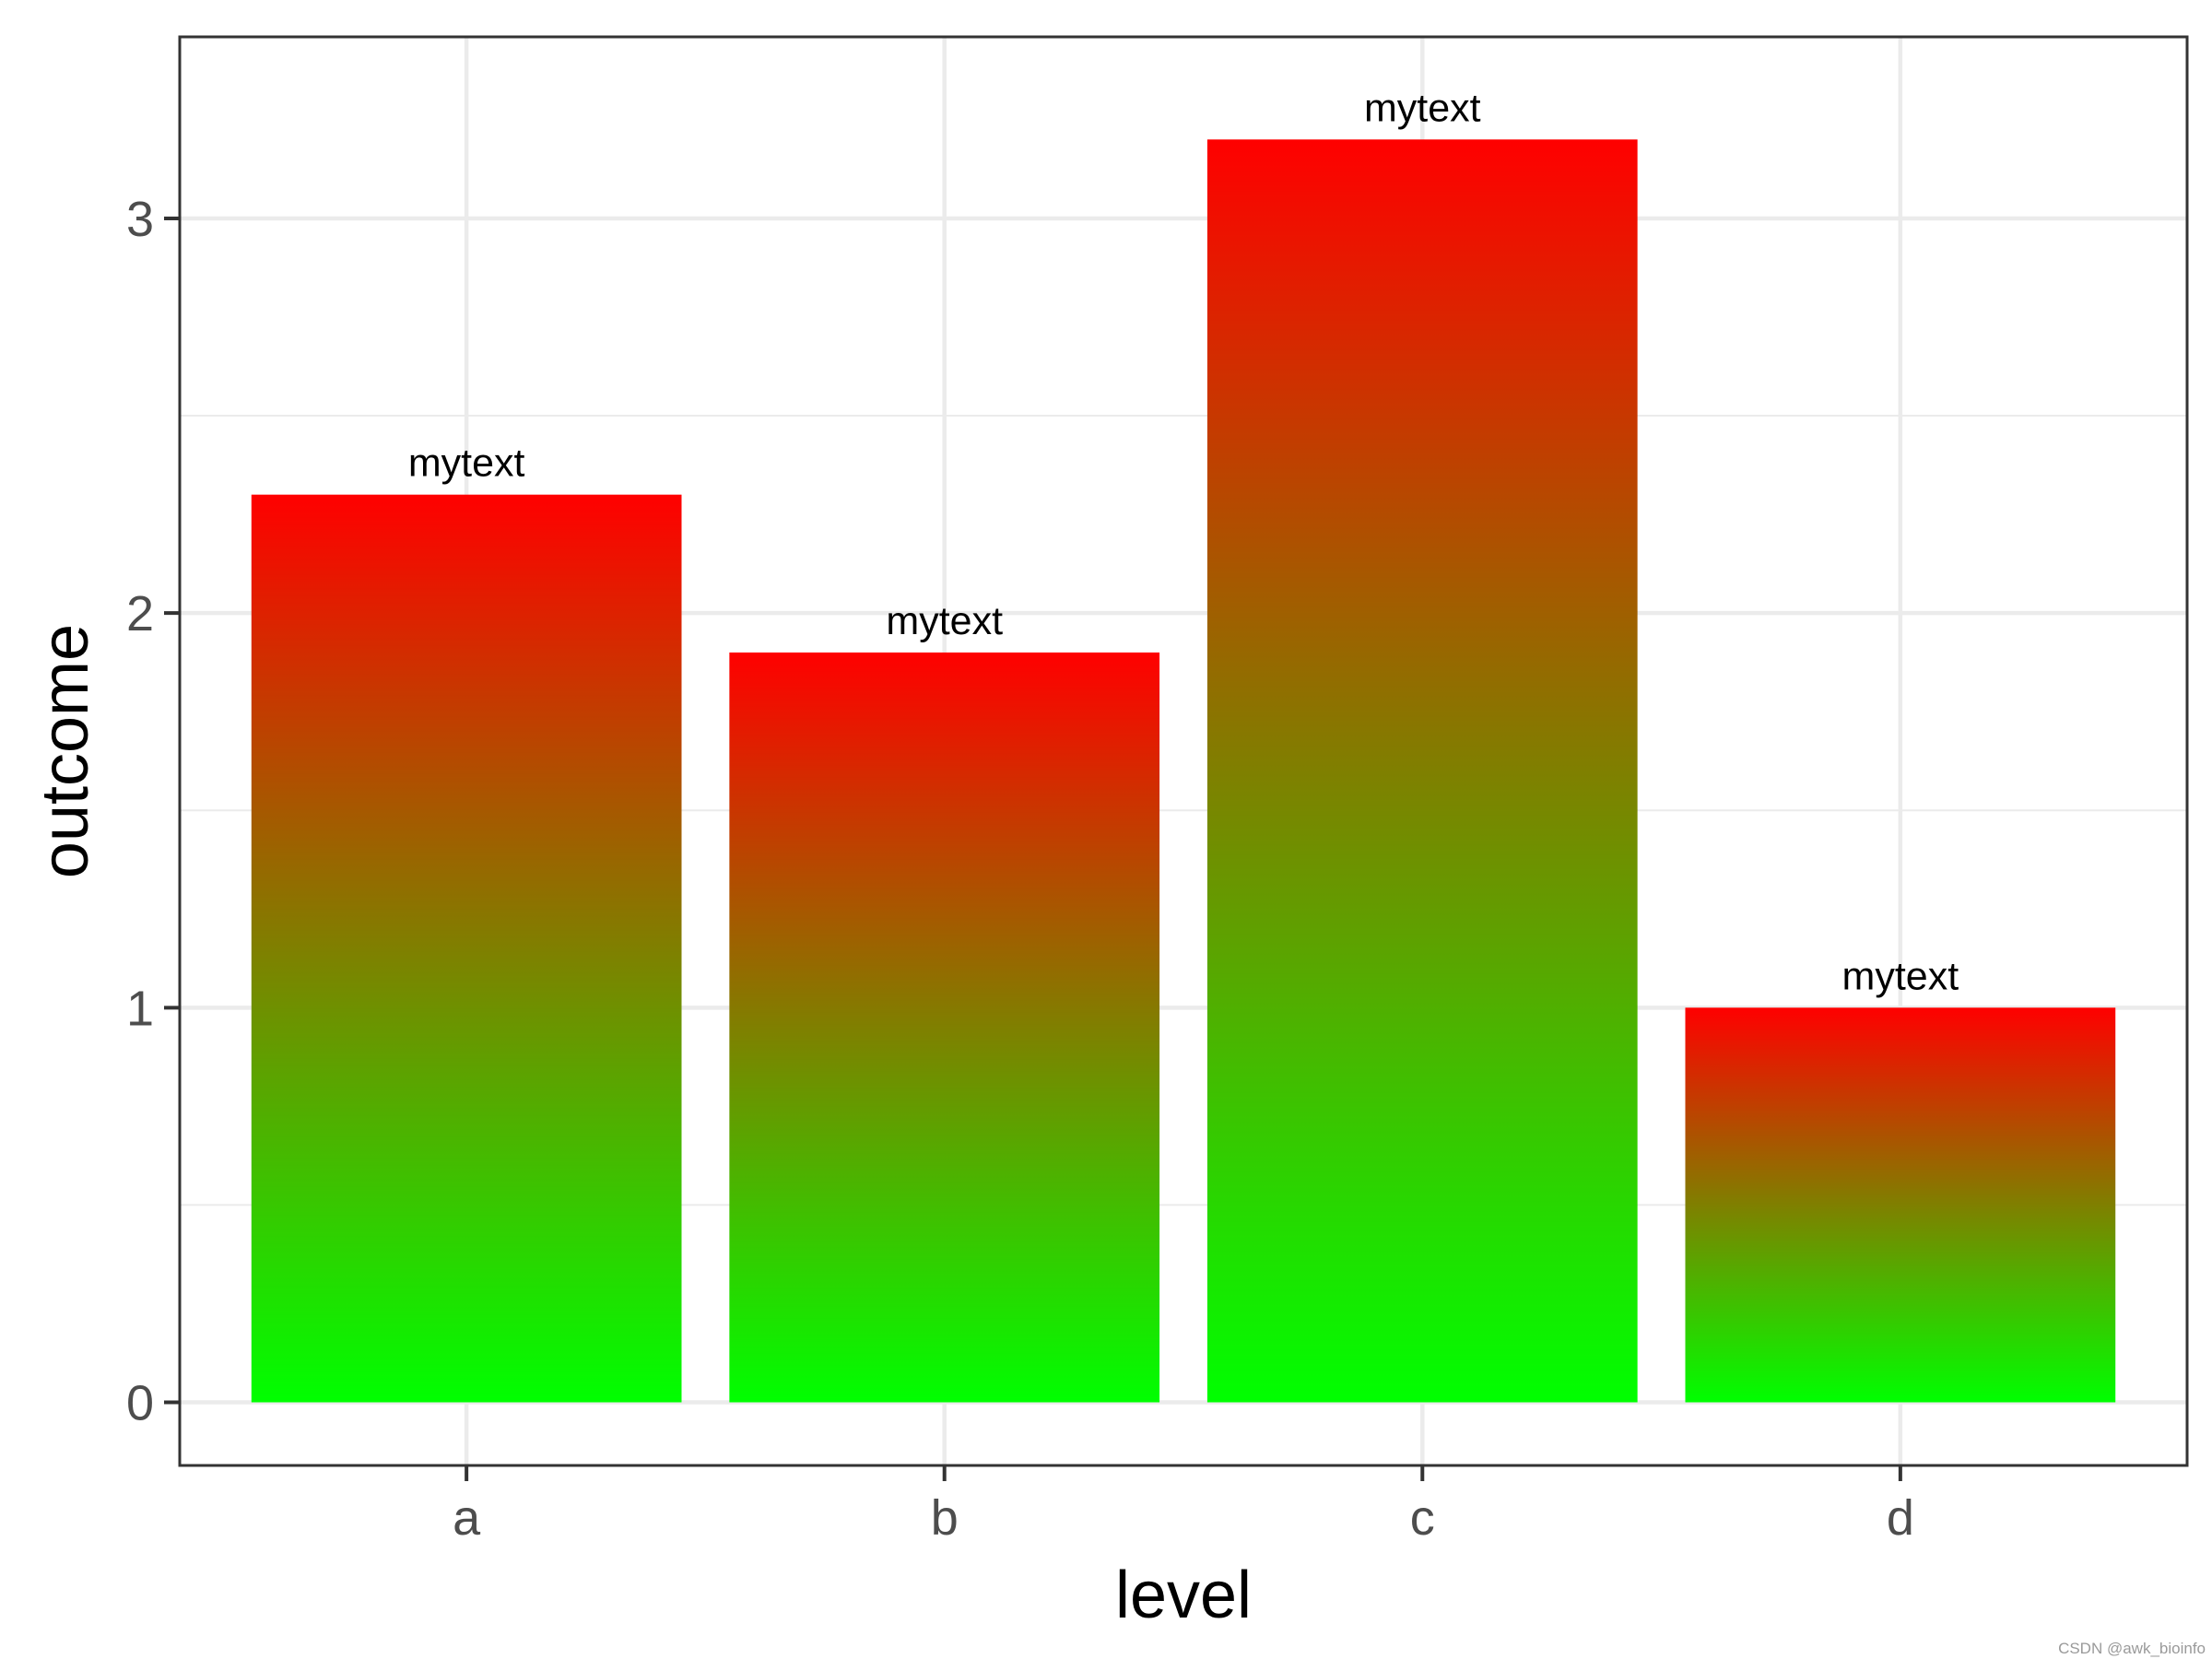 The height and width of the screenshot is (1659, 2212). I want to click on y-tick-label-3: 3, so click(140, 219).